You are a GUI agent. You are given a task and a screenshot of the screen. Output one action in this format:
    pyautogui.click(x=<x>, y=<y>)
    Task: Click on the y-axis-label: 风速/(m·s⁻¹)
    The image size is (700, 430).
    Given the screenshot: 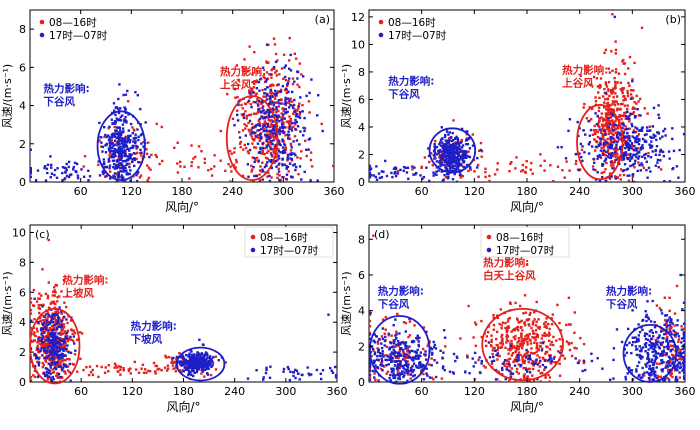 What is the action you would take?
    pyautogui.click(x=7, y=96)
    